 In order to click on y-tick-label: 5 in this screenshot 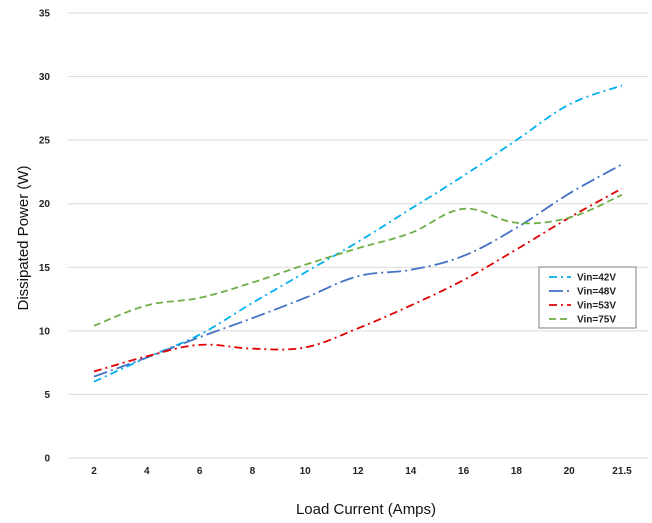, I will do `click(47, 395)`.